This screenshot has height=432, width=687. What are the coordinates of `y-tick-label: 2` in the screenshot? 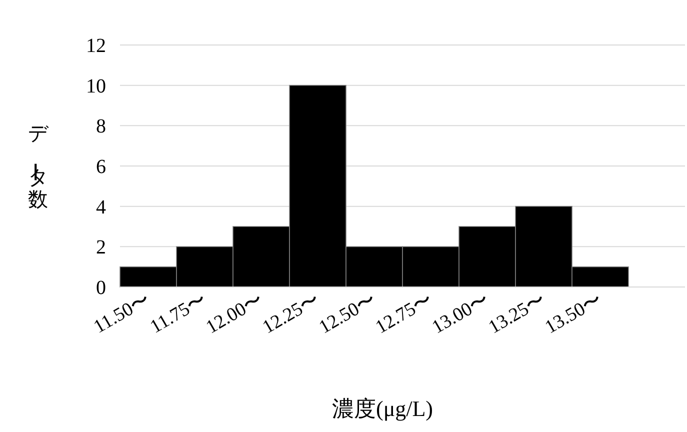 It's located at (101, 247).